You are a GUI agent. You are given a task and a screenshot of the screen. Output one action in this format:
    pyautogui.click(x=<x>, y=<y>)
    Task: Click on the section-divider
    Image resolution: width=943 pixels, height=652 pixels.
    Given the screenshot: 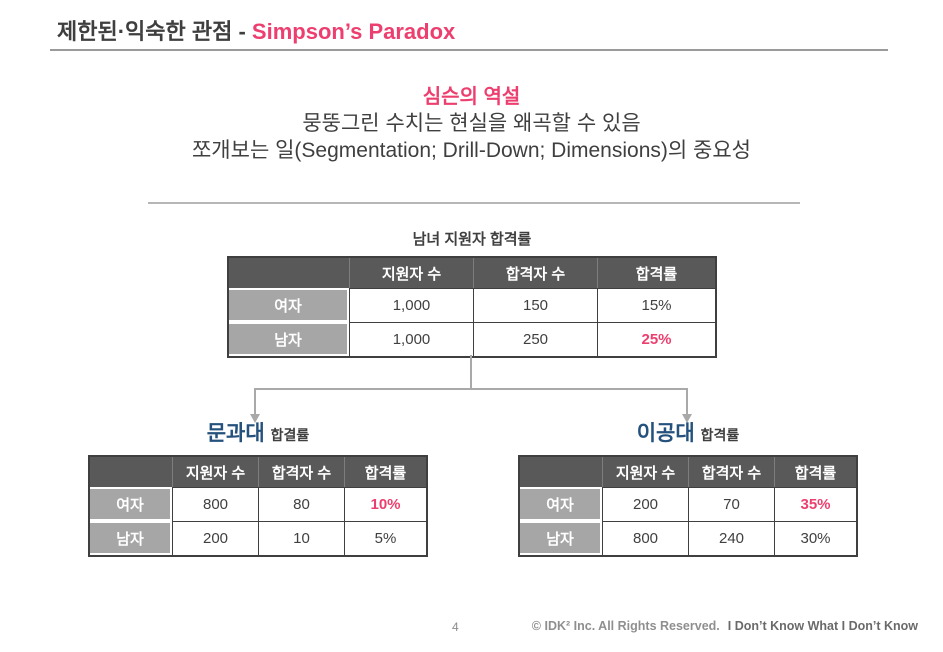 What is the action you would take?
    pyautogui.click(x=474, y=203)
    